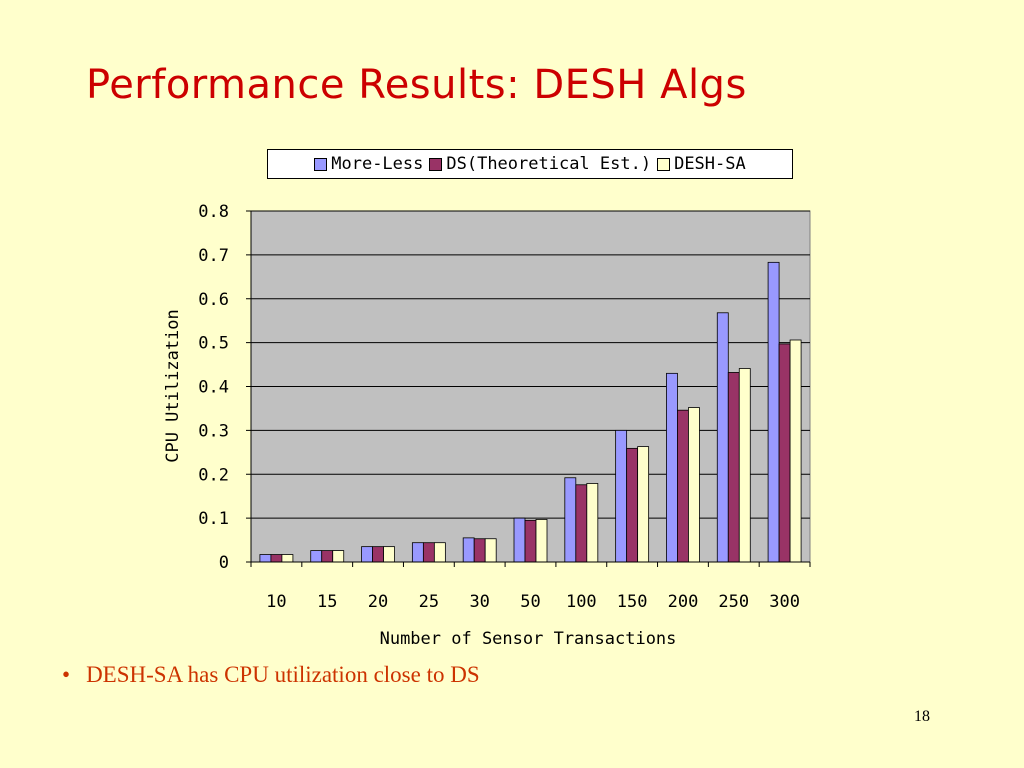  I want to click on x-tick-label: 300, so click(784, 602).